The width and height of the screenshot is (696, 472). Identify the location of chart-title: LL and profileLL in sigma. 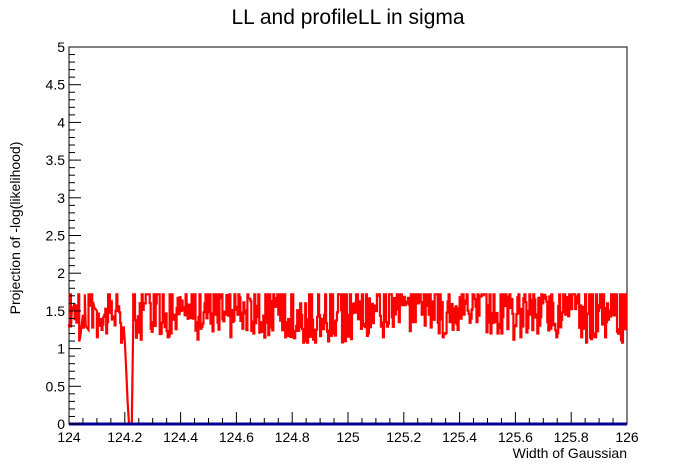
(347, 17).